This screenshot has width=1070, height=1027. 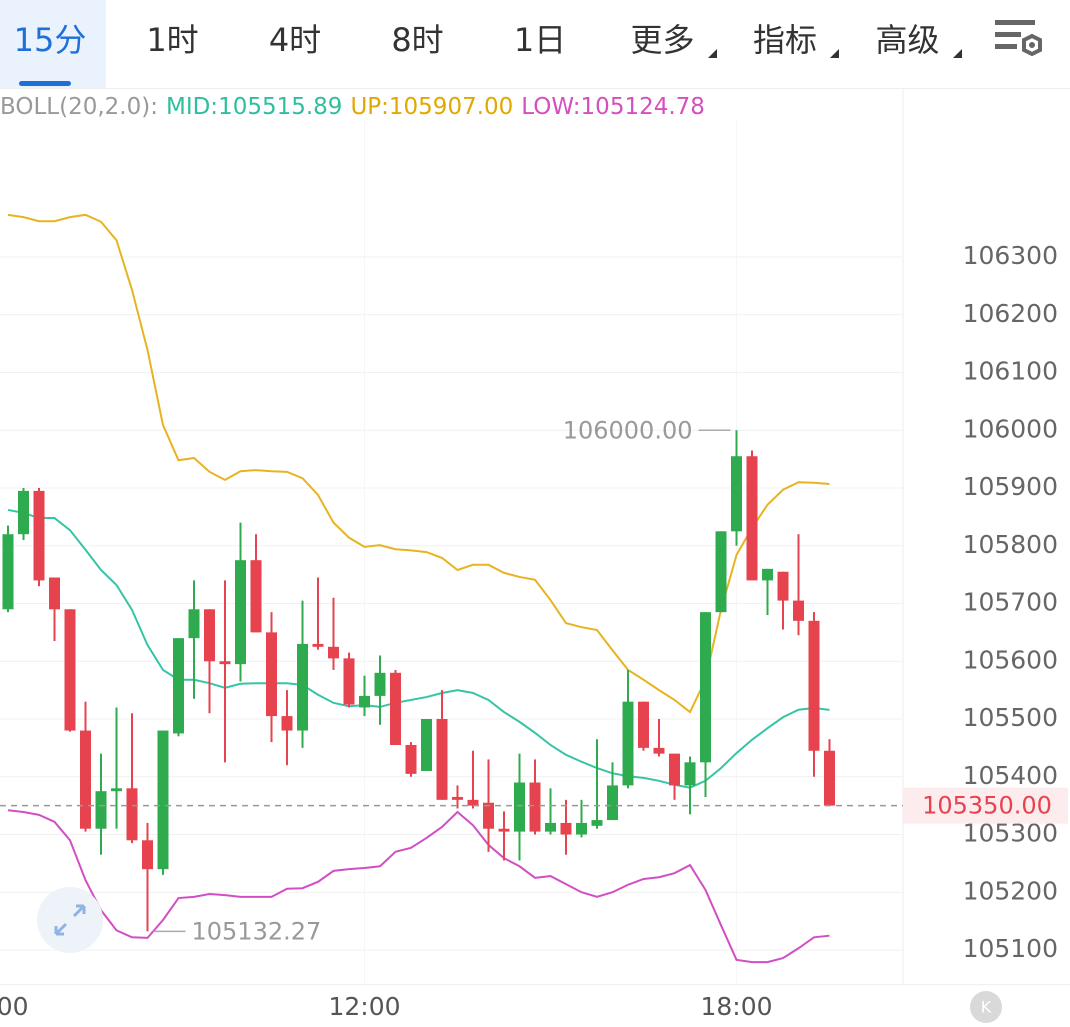 What do you see at coordinates (418, 44) in the screenshot?
I see `timeframe-tab: 8时` at bounding box center [418, 44].